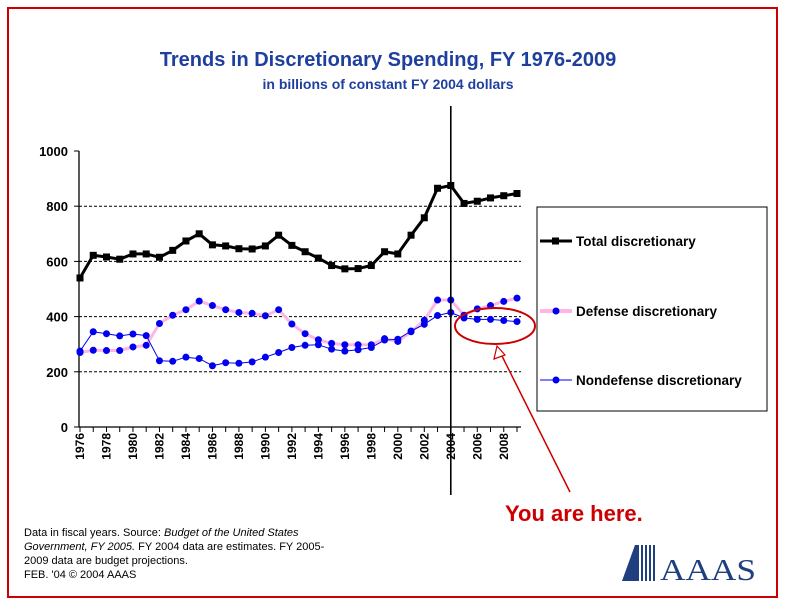 This screenshot has width=792, height=612. I want to click on x-tick-label: 1988, so click(239, 446).